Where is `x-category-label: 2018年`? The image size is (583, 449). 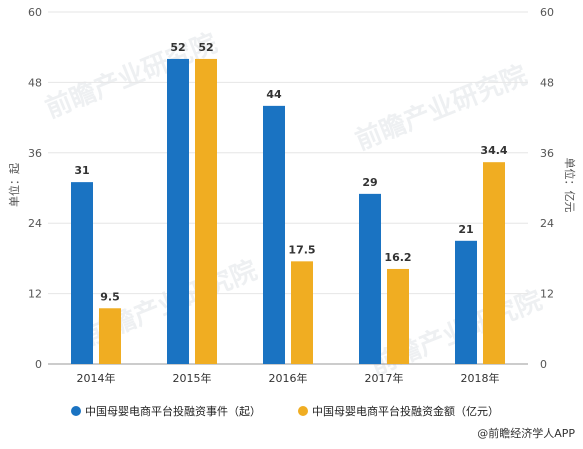
x-category-label: 2018年 is located at coordinates (480, 378).